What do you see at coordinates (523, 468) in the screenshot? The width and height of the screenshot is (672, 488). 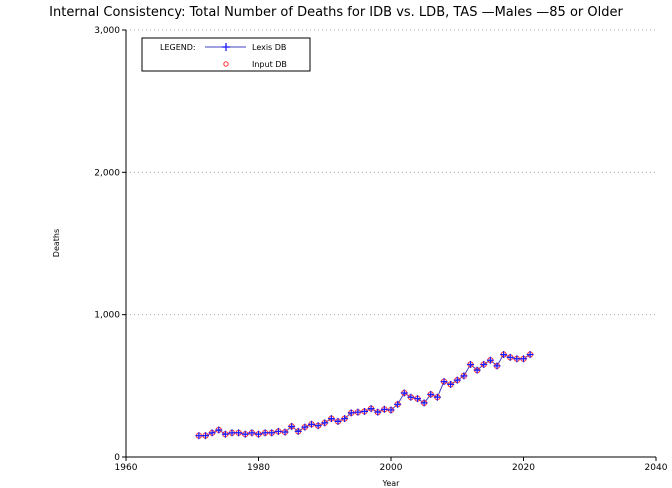 I see `x-tick-label: 2020` at bounding box center [523, 468].